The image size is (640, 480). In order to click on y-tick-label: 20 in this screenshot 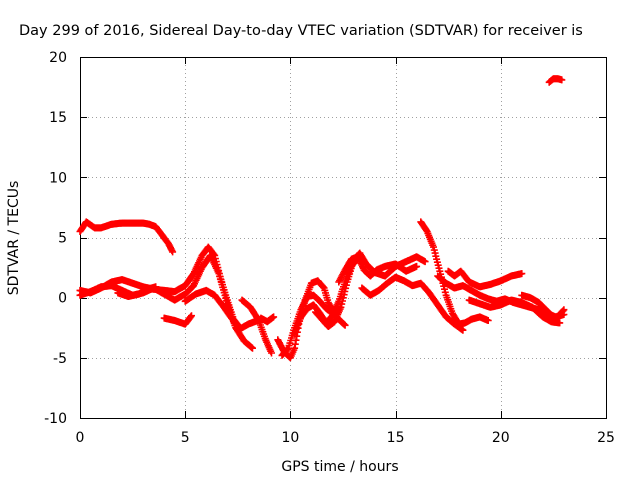, I will do `click(58, 58)`.